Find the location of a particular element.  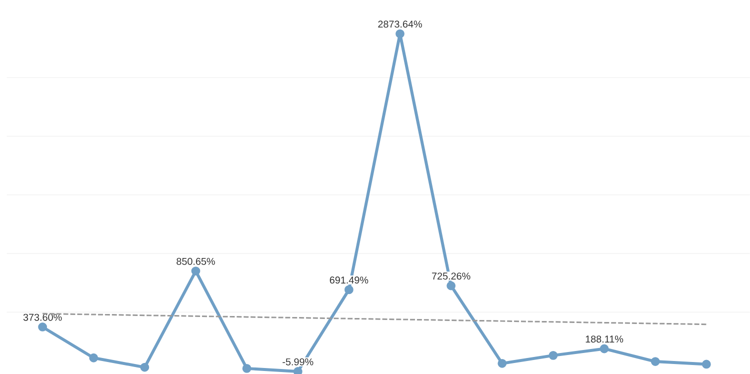

data-label: 2873.64% is located at coordinates (400, 24).